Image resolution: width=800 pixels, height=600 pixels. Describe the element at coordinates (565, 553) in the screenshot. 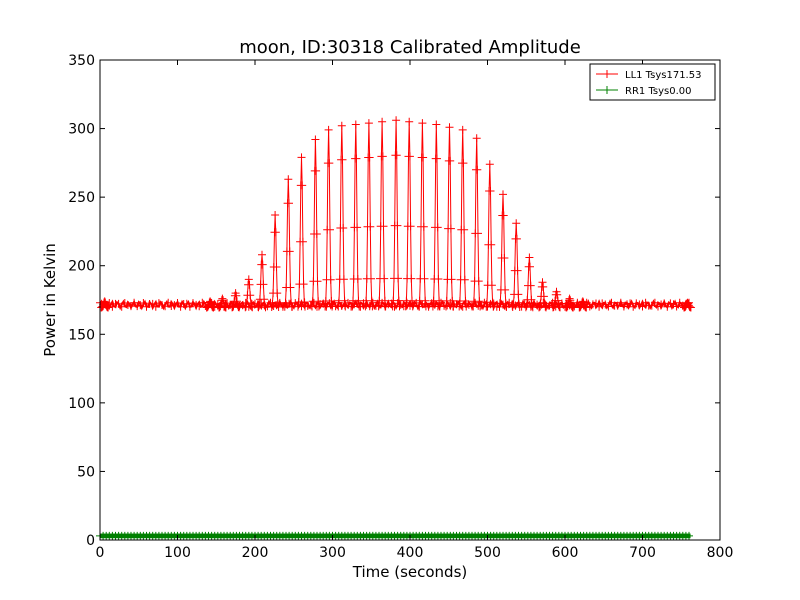

I see `x-tick-label: 600` at that location.